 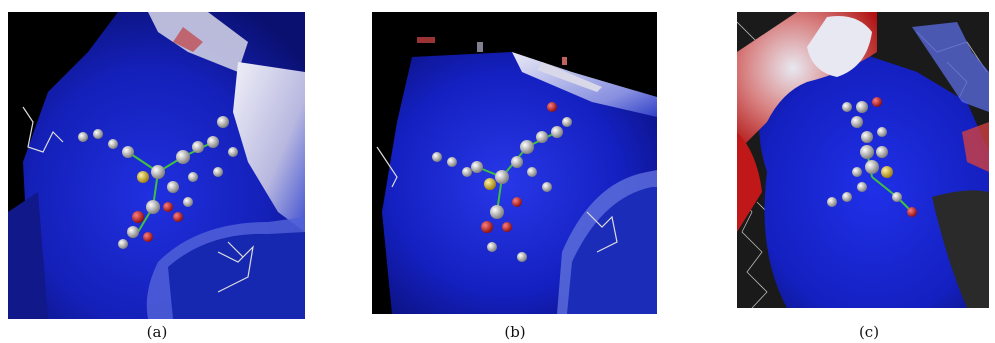 What do you see at coordinates (869, 332) in the screenshot?
I see `panel-c-label: (c)` at bounding box center [869, 332].